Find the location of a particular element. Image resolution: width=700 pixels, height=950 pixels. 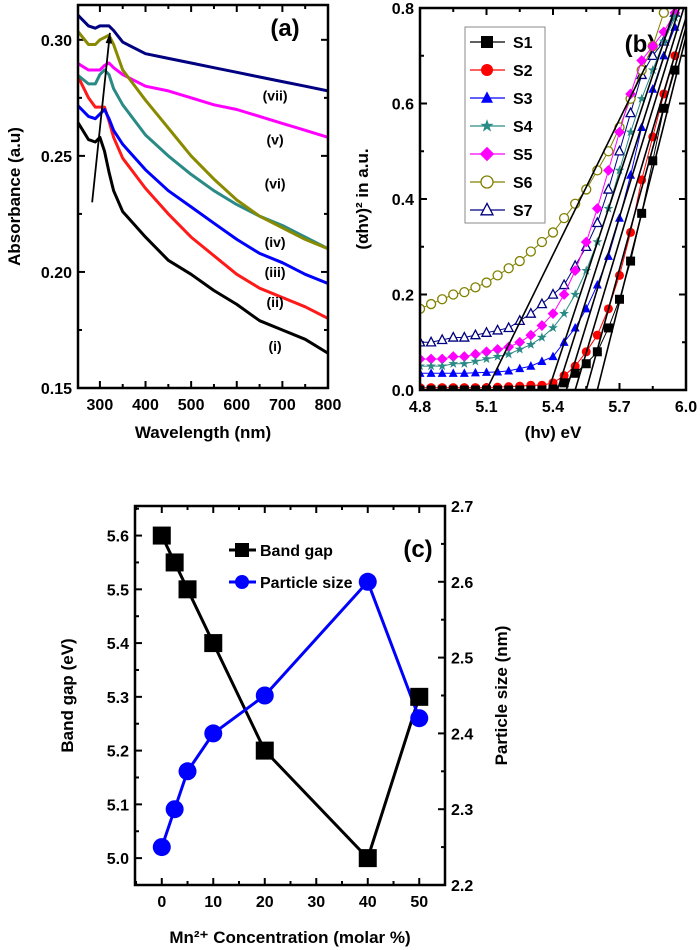

x-tick-label: 5.4 is located at coordinates (553, 407).